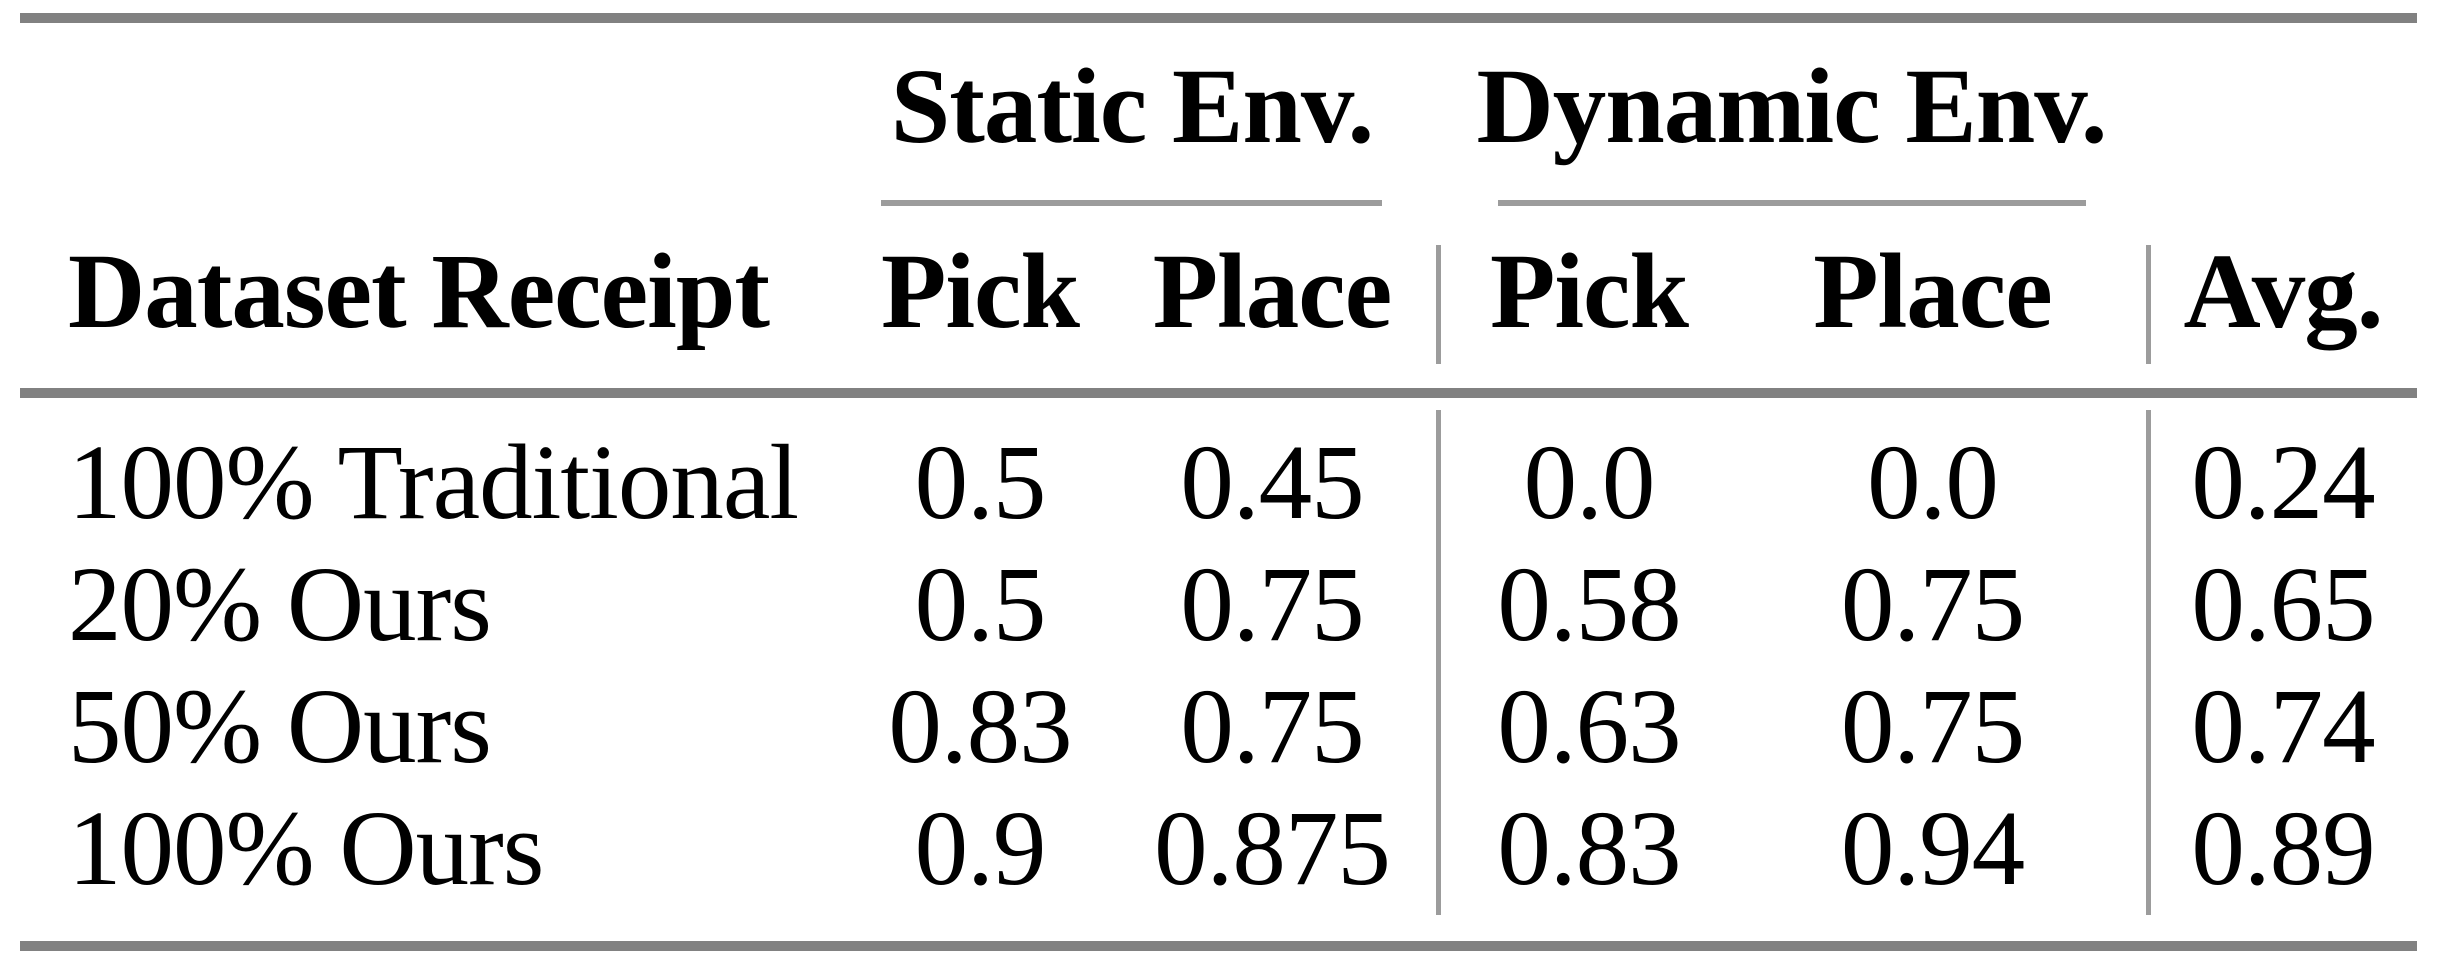 Image resolution: width=2440 pixels, height=966 pixels. Describe the element at coordinates (1791, 106) in the screenshot. I see `group-header-dynamic-env: Dynamic Env.` at that location.